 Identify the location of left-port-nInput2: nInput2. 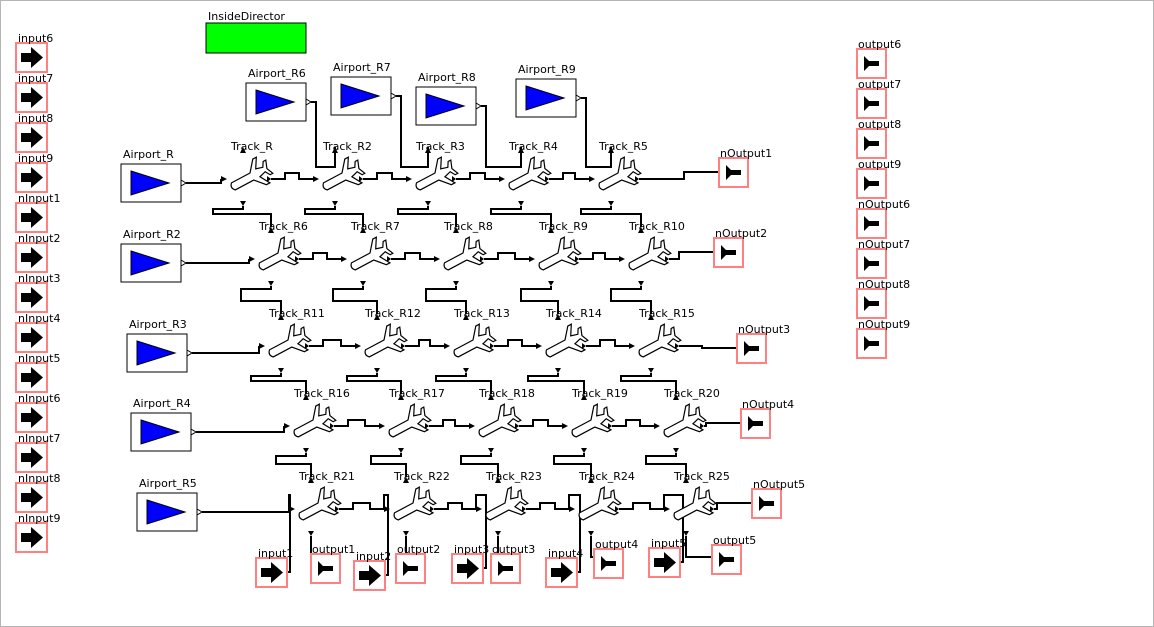
(37, 252).